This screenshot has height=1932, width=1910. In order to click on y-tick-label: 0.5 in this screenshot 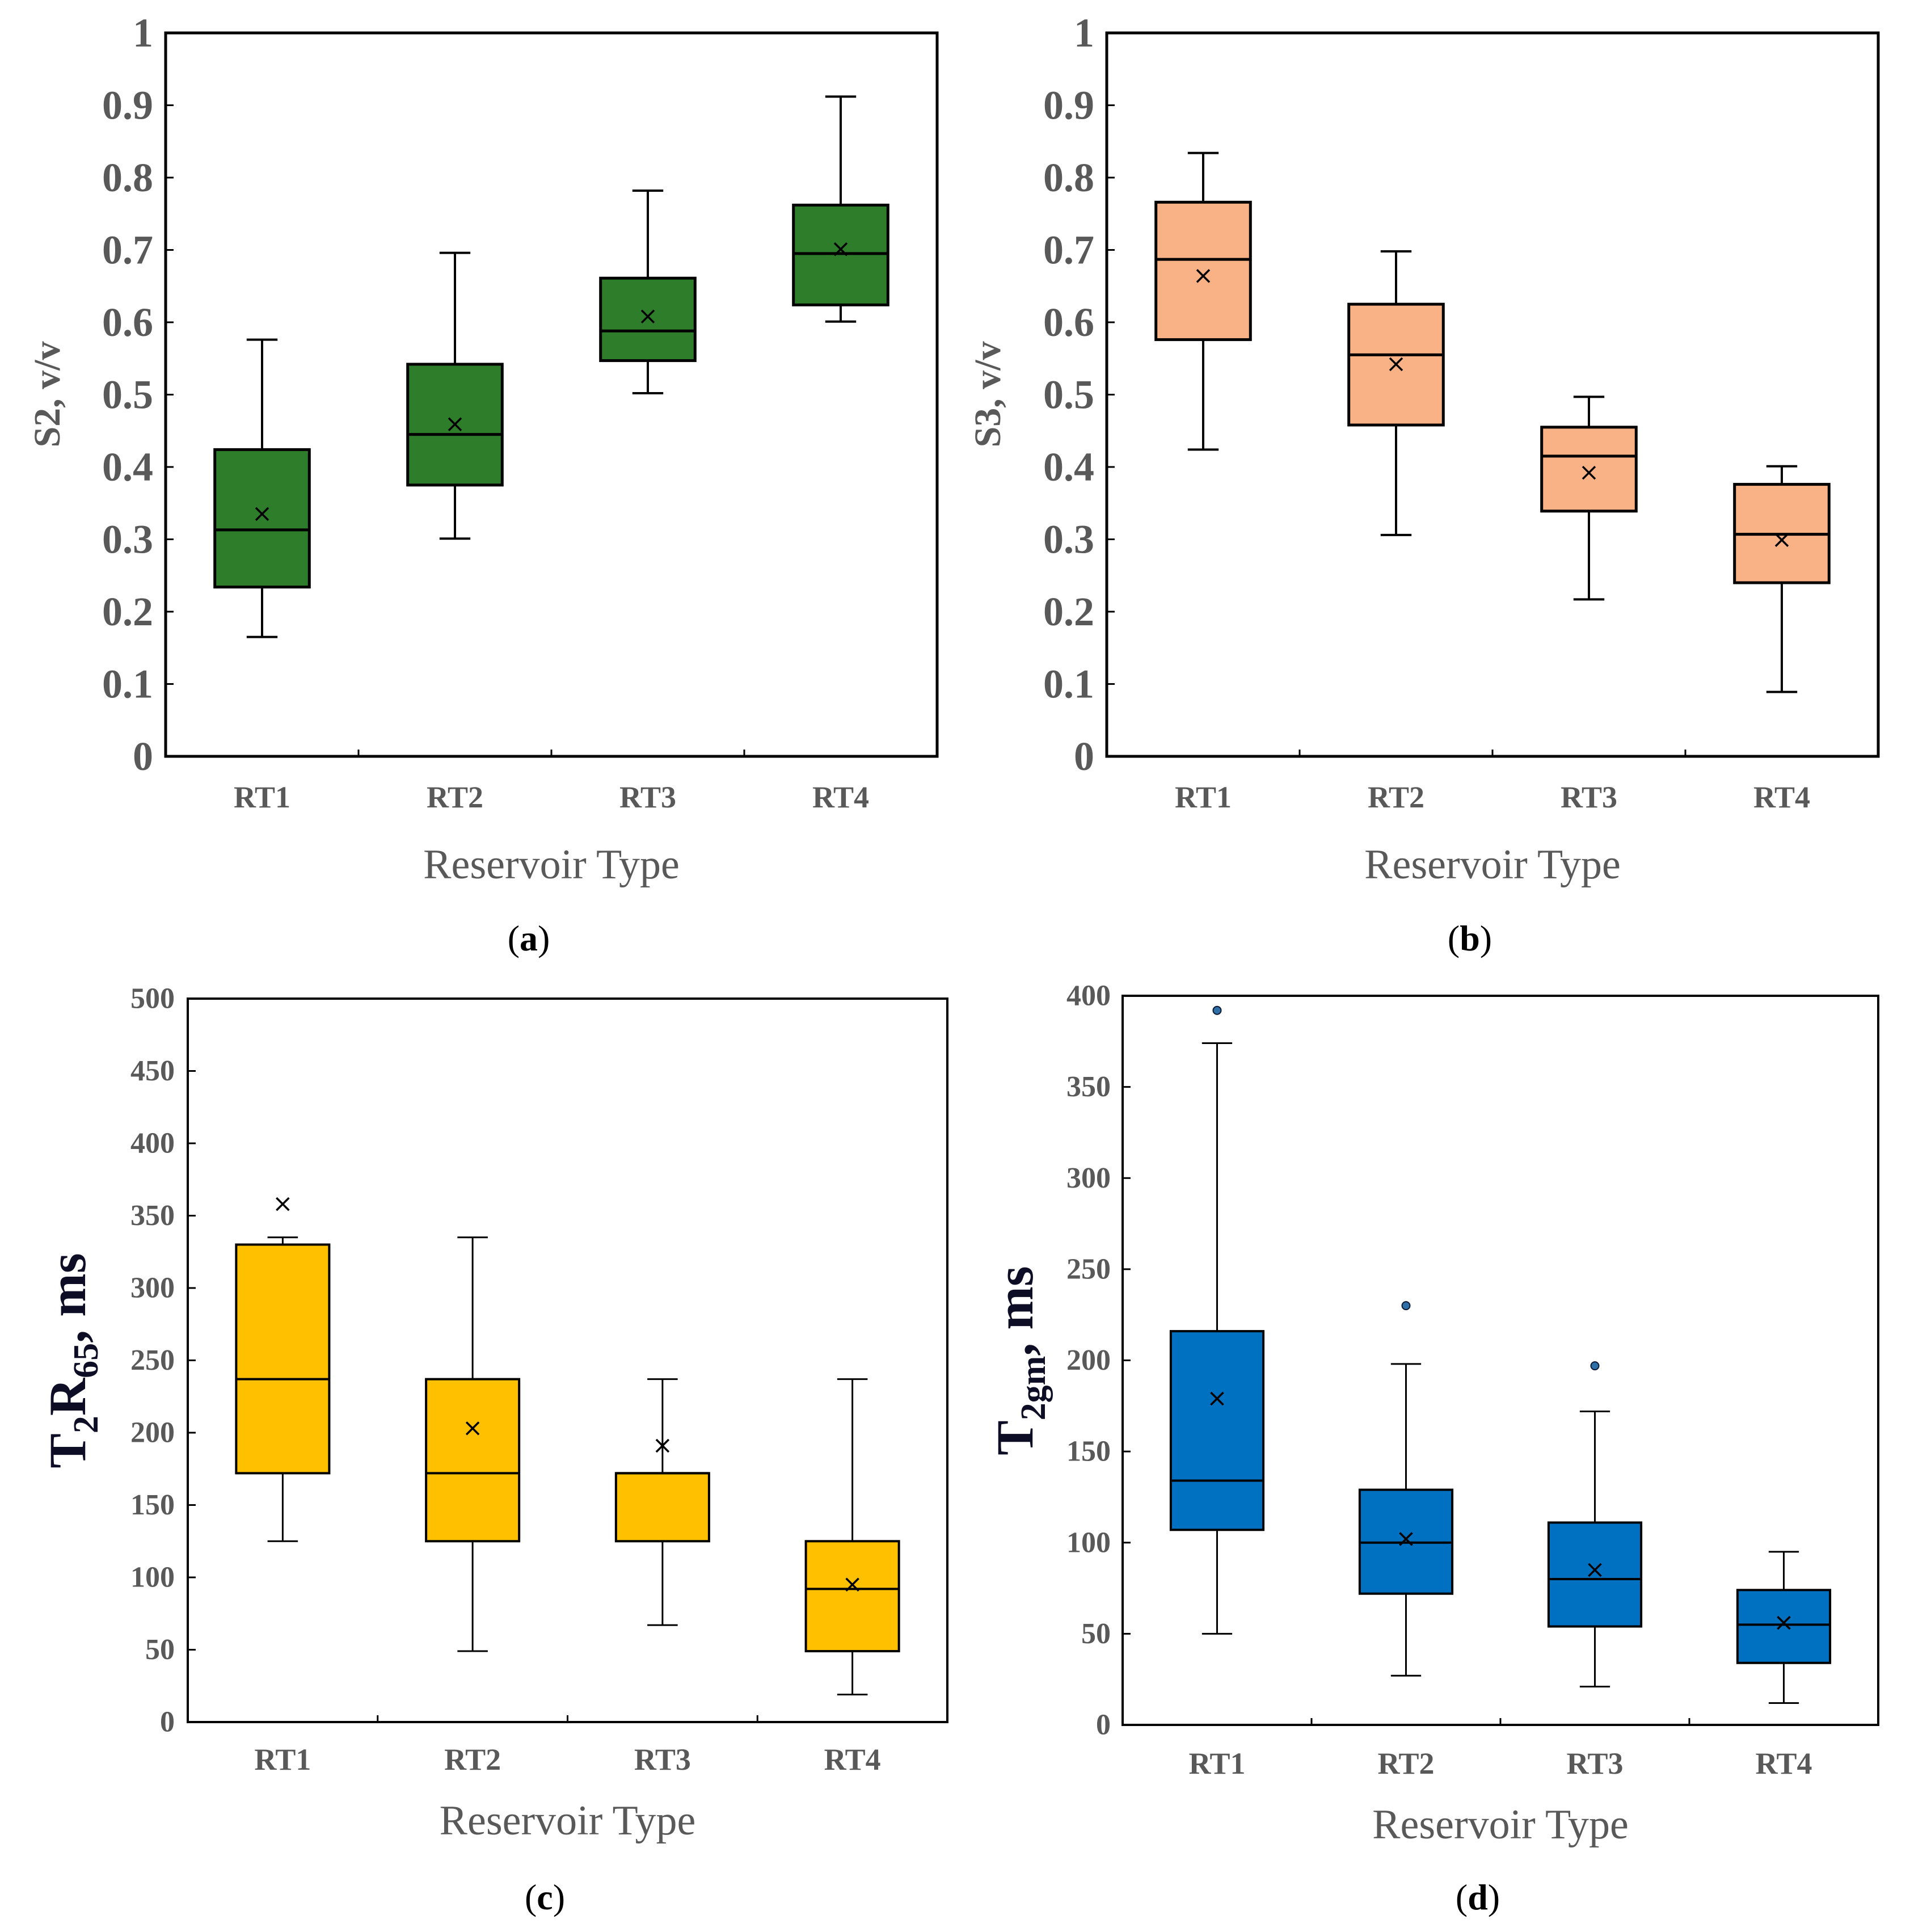, I will do `click(127, 395)`.